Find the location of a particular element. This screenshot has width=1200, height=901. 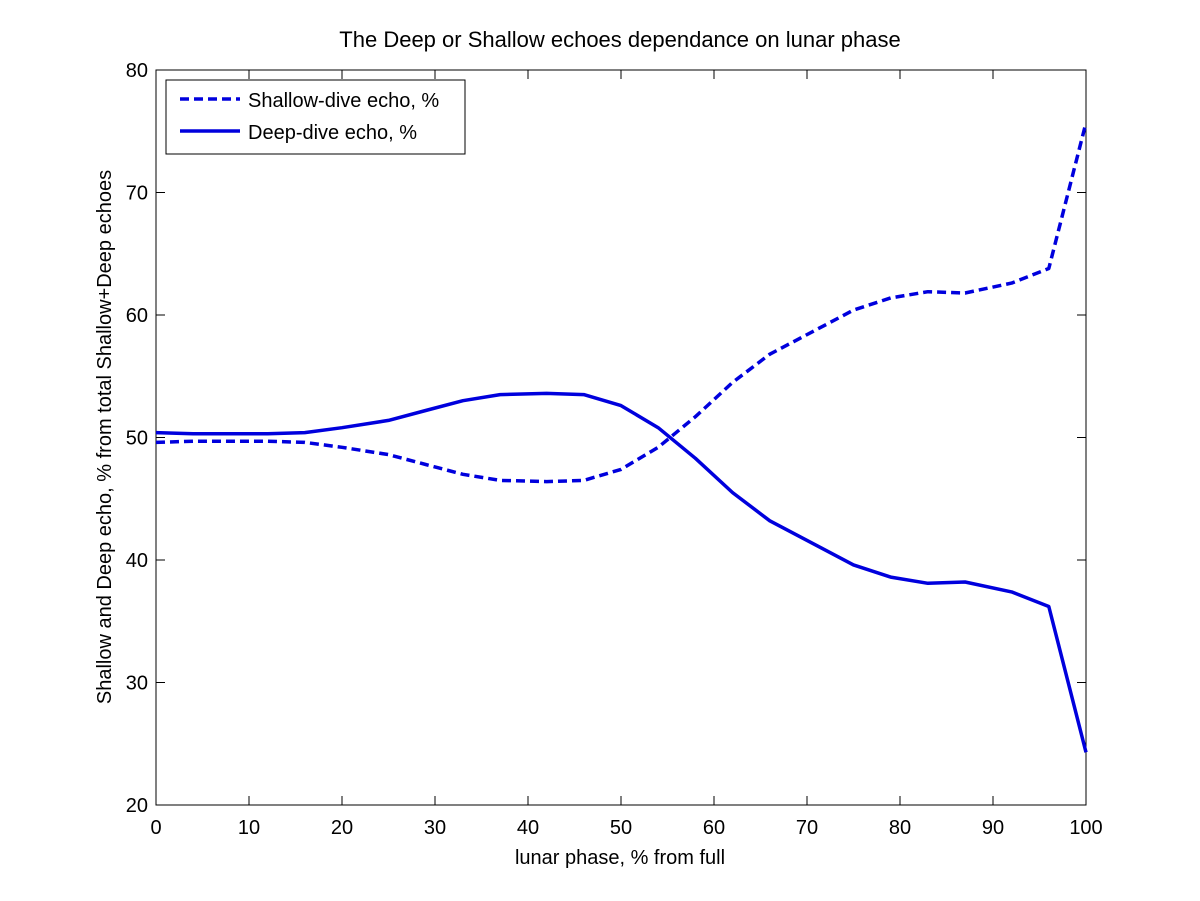

x-axis-label: lunar phase, % from full is located at coordinates (620, 858).